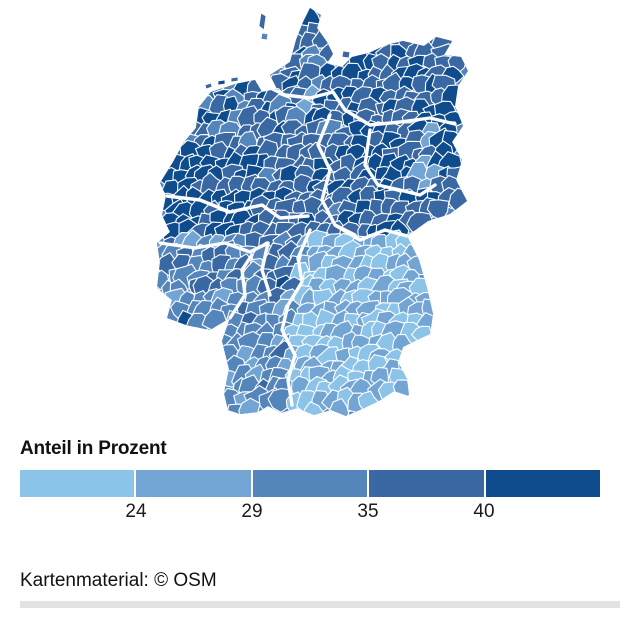 The width and height of the screenshot is (640, 640). Describe the element at coordinates (252, 511) in the screenshot. I see `legend-break-label: 29` at that location.